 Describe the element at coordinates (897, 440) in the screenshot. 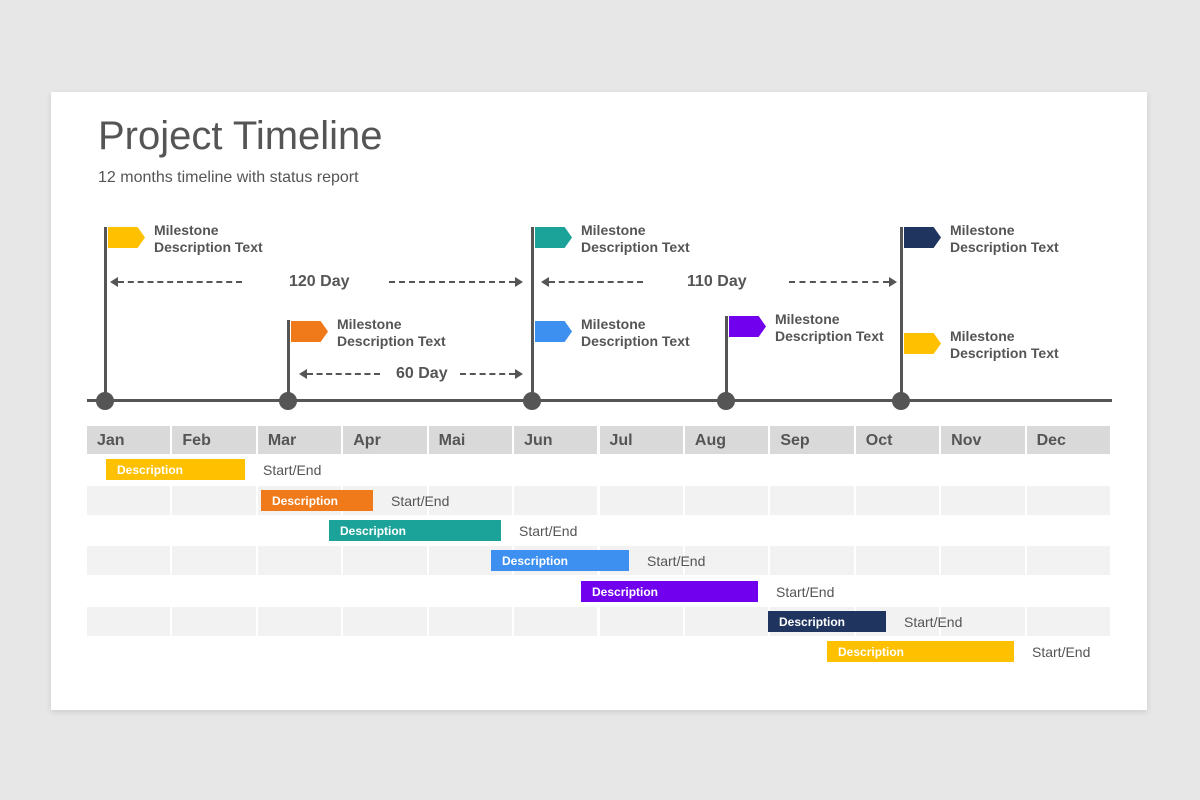

I see `month-header: Oct` at that location.